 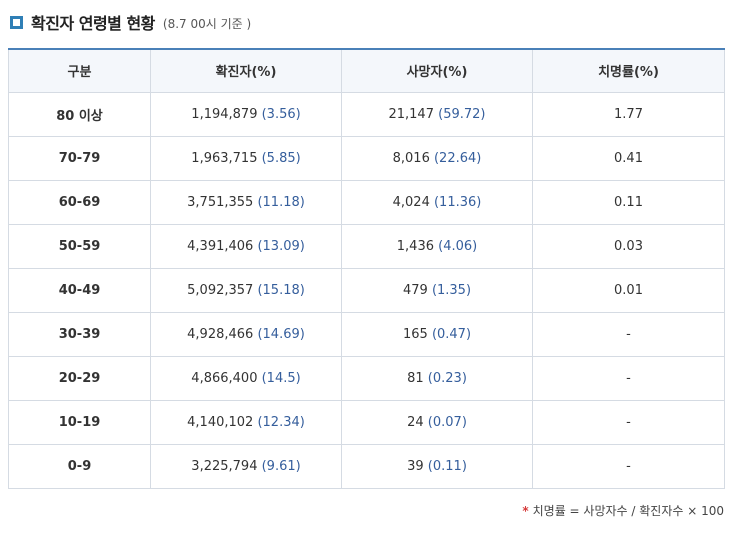 I want to click on table-row: 0-9 3,225,794 (9.61) 39 (0.11) -, so click(x=366, y=466).